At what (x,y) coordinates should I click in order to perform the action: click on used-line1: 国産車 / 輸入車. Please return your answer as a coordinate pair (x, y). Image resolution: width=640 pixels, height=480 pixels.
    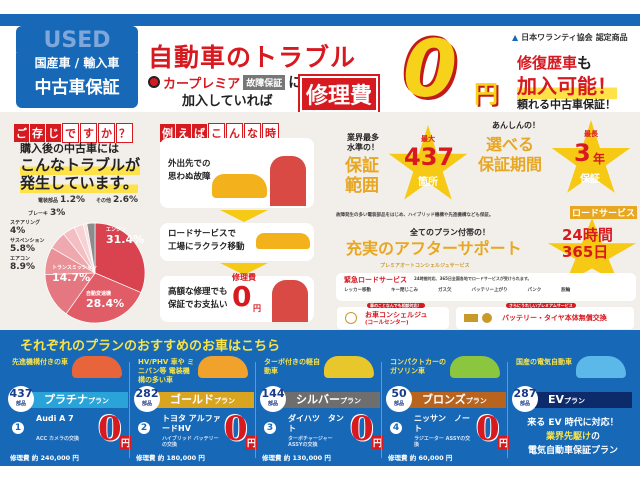
    Looking at the image, I should click on (77, 63).